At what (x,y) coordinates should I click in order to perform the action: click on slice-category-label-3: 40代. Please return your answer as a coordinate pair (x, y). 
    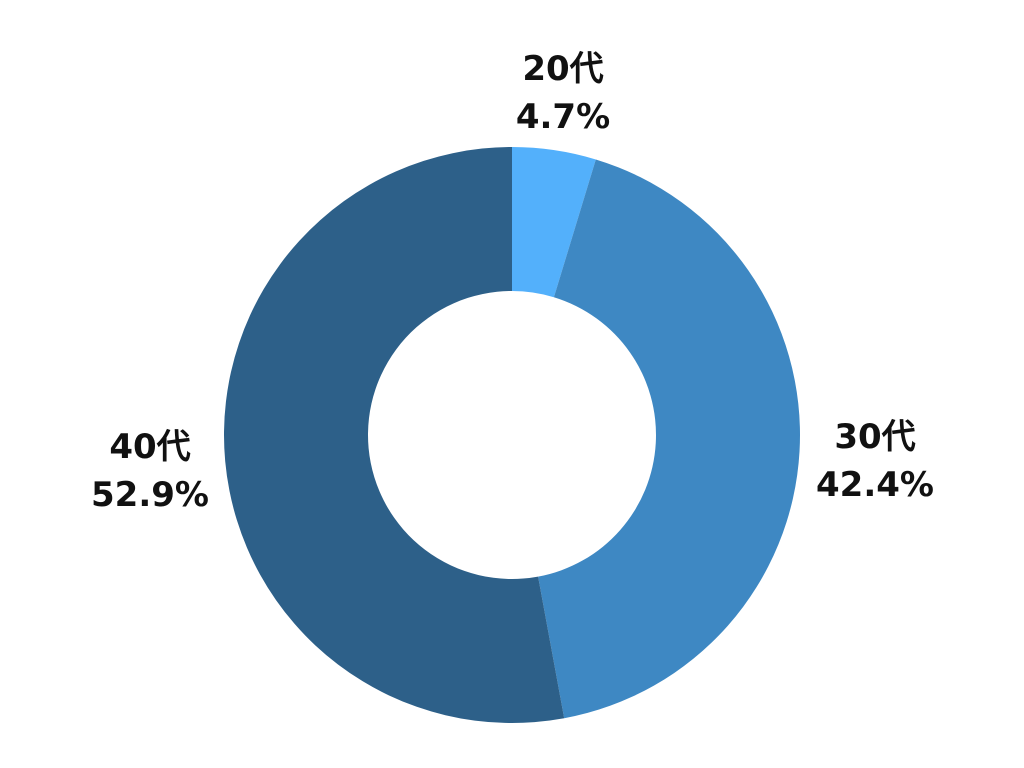
    Looking at the image, I should click on (149, 447).